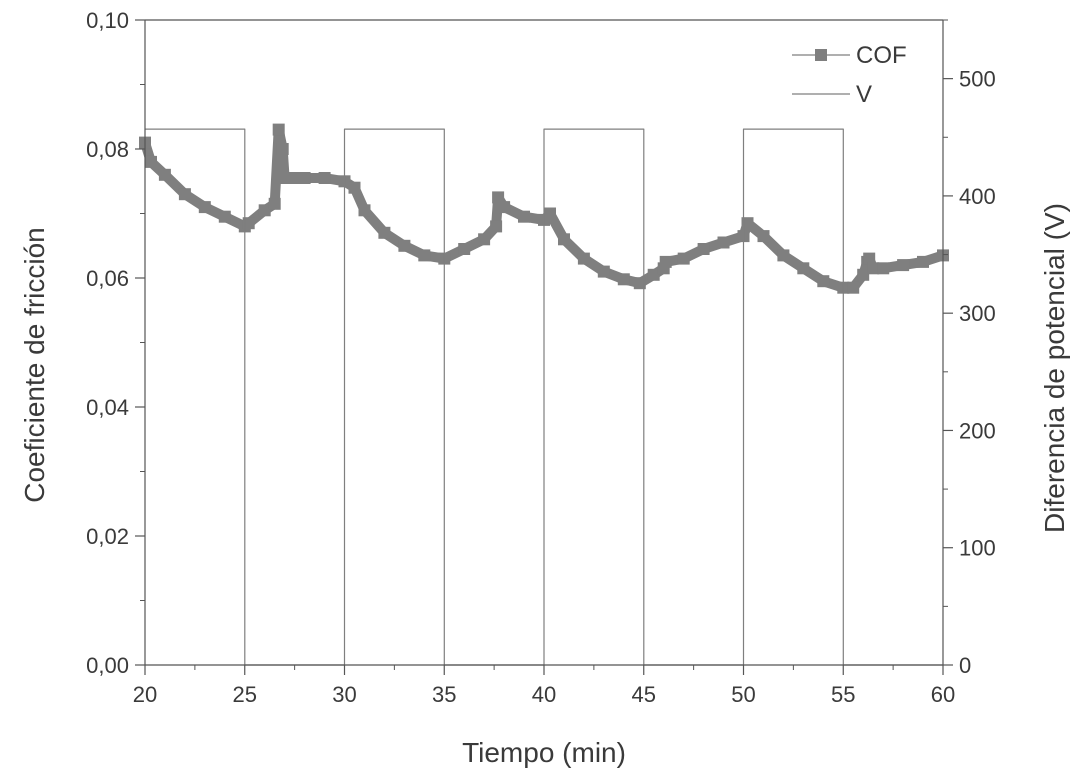 This screenshot has height=776, width=1078. I want to click on y-axis-title-left: Coeficiente de fricción, so click(34, 364).